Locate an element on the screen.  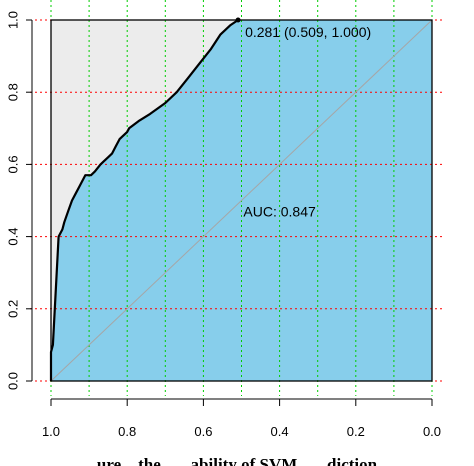
threshold-annotation: 0.281 (0.509, 1.000) is located at coordinates (308, 32).